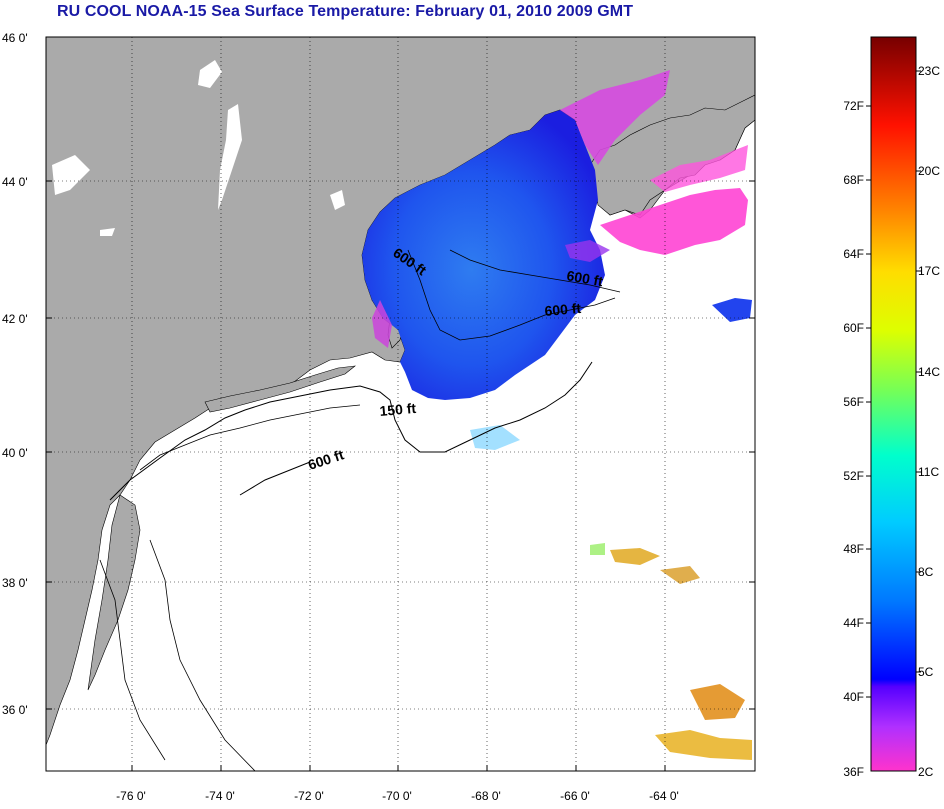 The image size is (944, 809). I want to click on depth-label: 150 ft, so click(398, 409).